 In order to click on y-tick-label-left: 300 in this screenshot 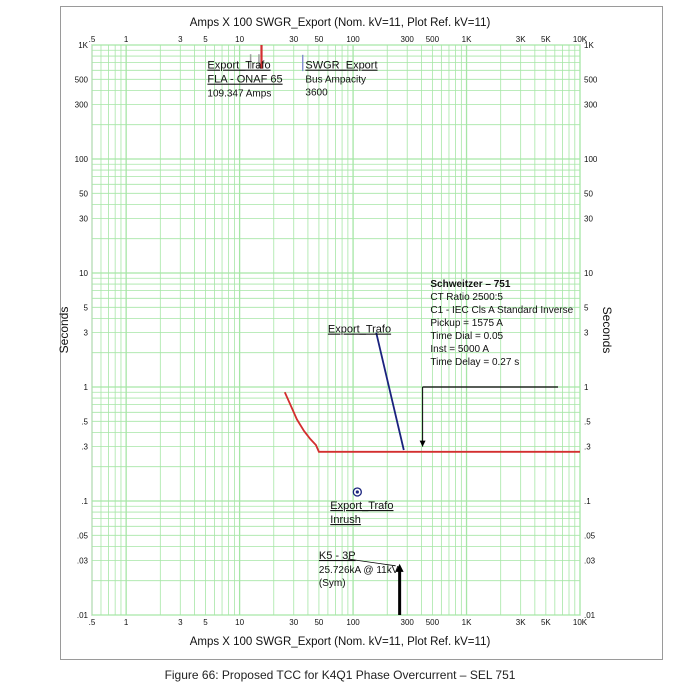, I will do `click(82, 105)`.